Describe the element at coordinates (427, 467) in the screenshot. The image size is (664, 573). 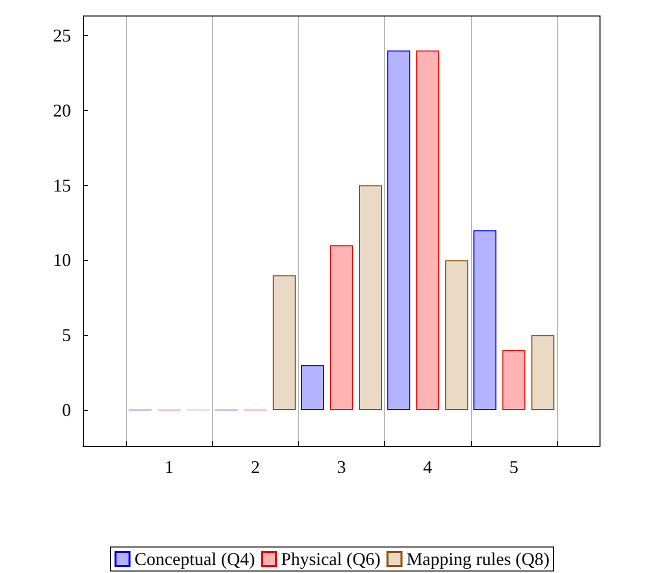
I see `x-tick-label: 4` at that location.